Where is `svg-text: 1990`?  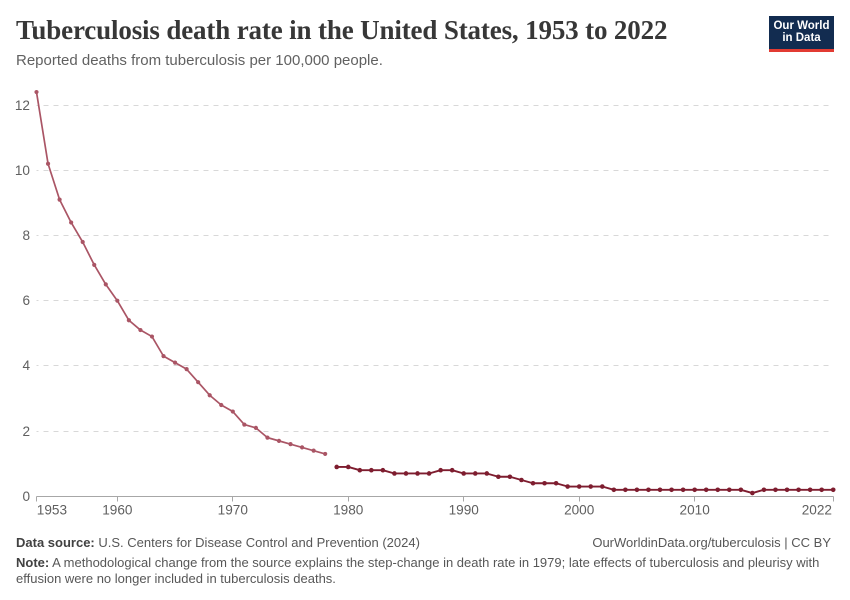
svg-text: 1990 is located at coordinates (464, 510).